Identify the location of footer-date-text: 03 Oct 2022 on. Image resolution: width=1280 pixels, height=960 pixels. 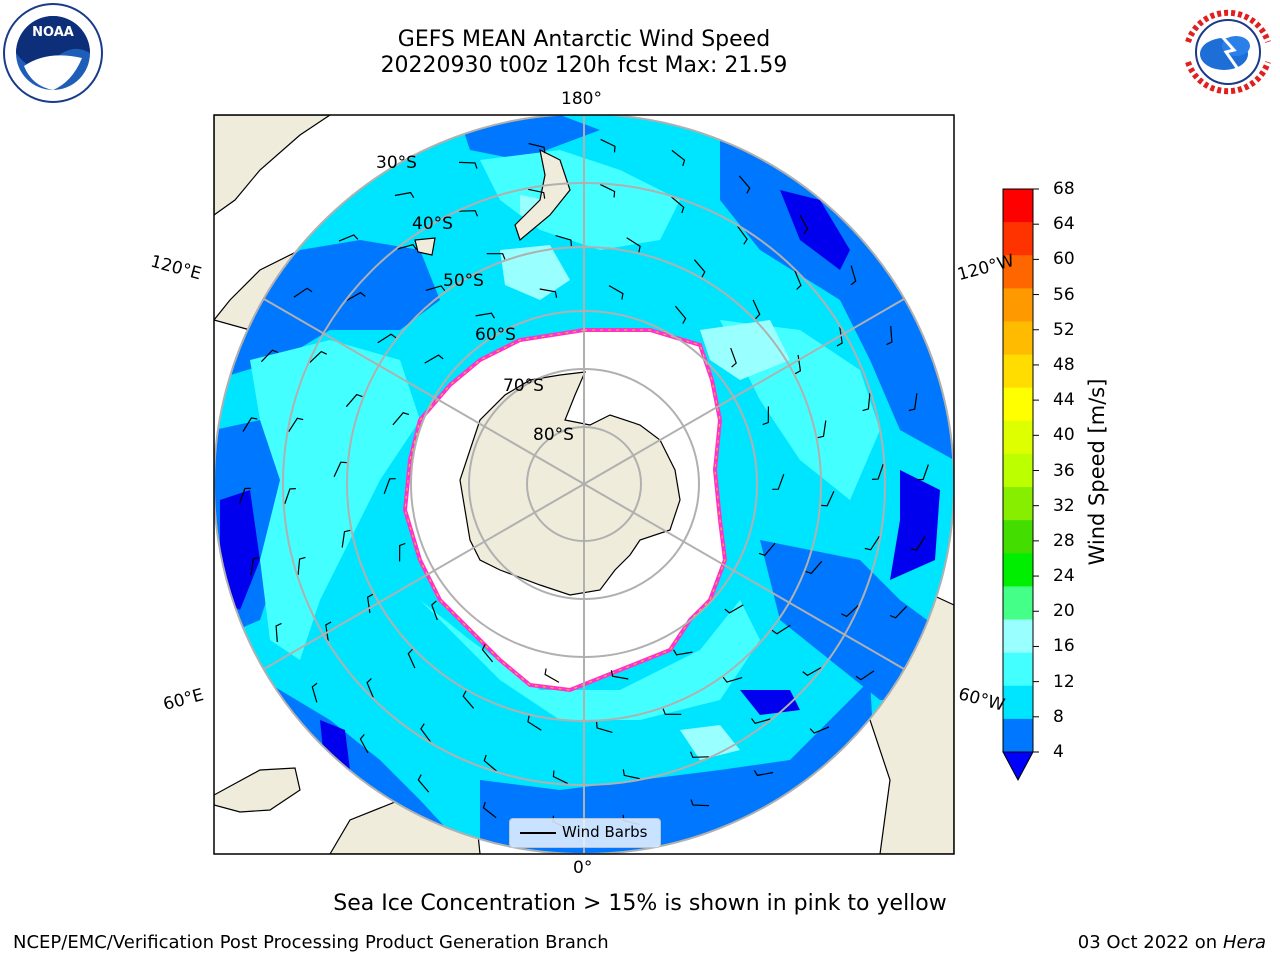
(1150, 942).